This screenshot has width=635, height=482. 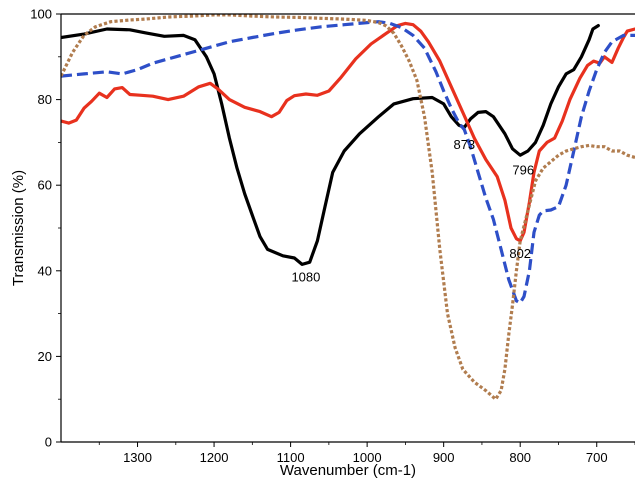 I want to click on x-axis-title: Wavenumber (cm-1), so click(x=348, y=470).